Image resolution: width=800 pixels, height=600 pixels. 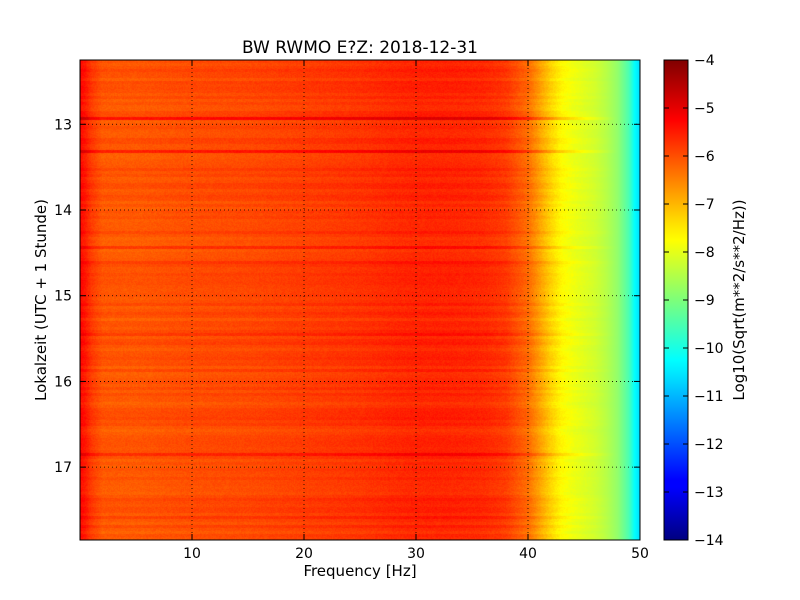 I want to click on colorbar-tick-label: −5, so click(x=704, y=109).